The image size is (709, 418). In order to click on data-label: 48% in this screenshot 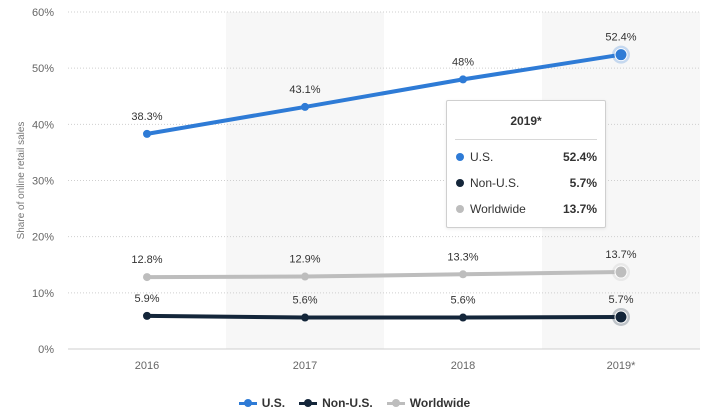, I will do `click(463, 62)`.